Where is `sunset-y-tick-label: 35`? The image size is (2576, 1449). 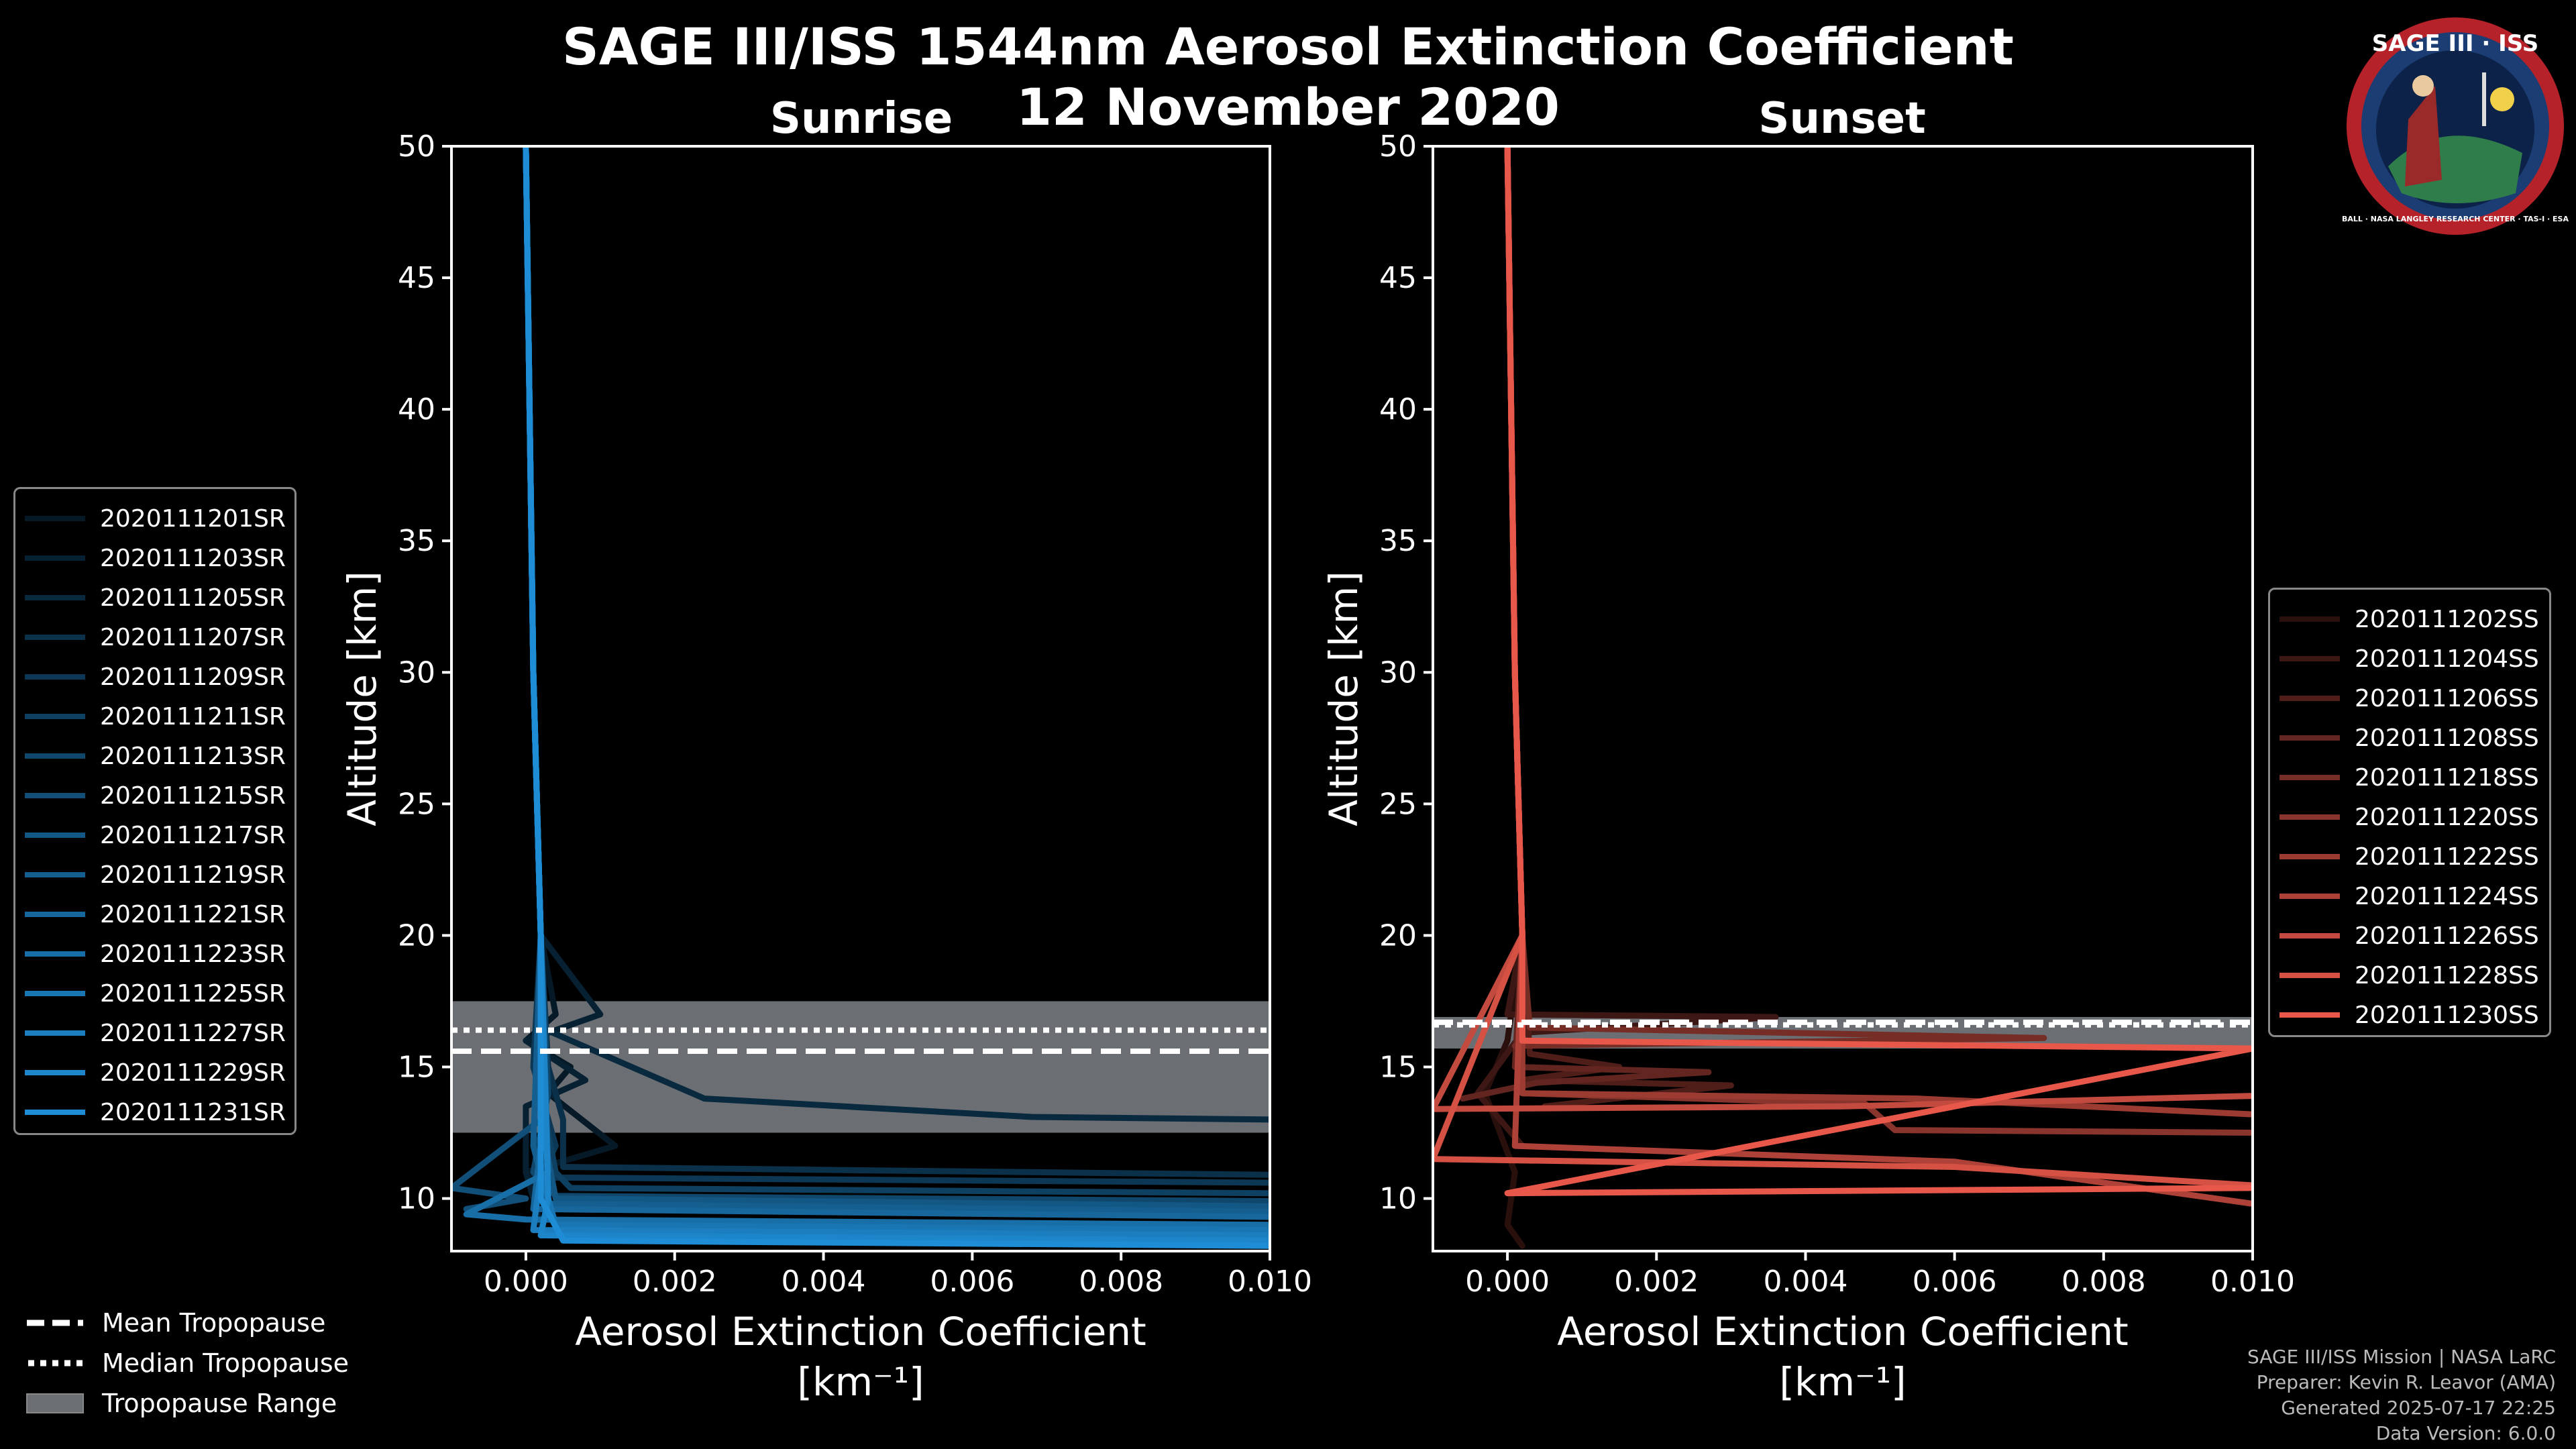
sunset-y-tick-label: 35 is located at coordinates (1398, 541).